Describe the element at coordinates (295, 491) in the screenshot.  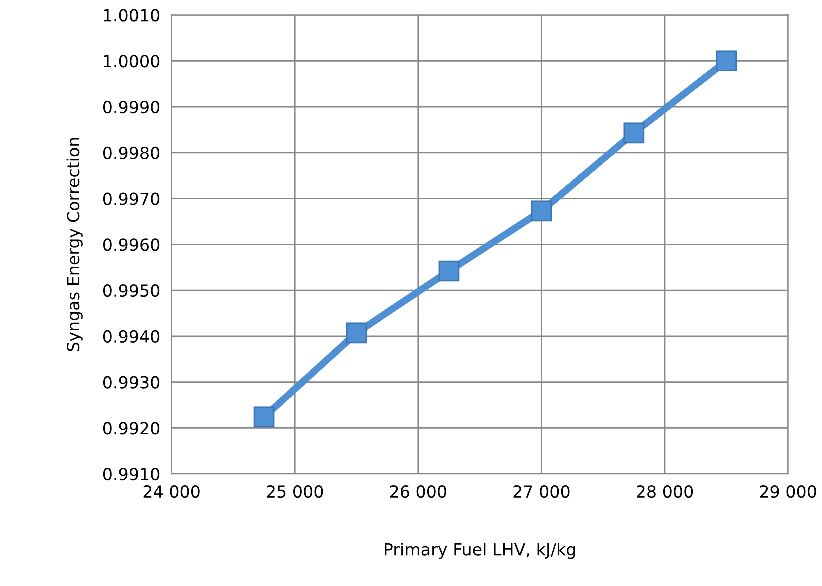
I see `x-tick-label: 25 000` at that location.